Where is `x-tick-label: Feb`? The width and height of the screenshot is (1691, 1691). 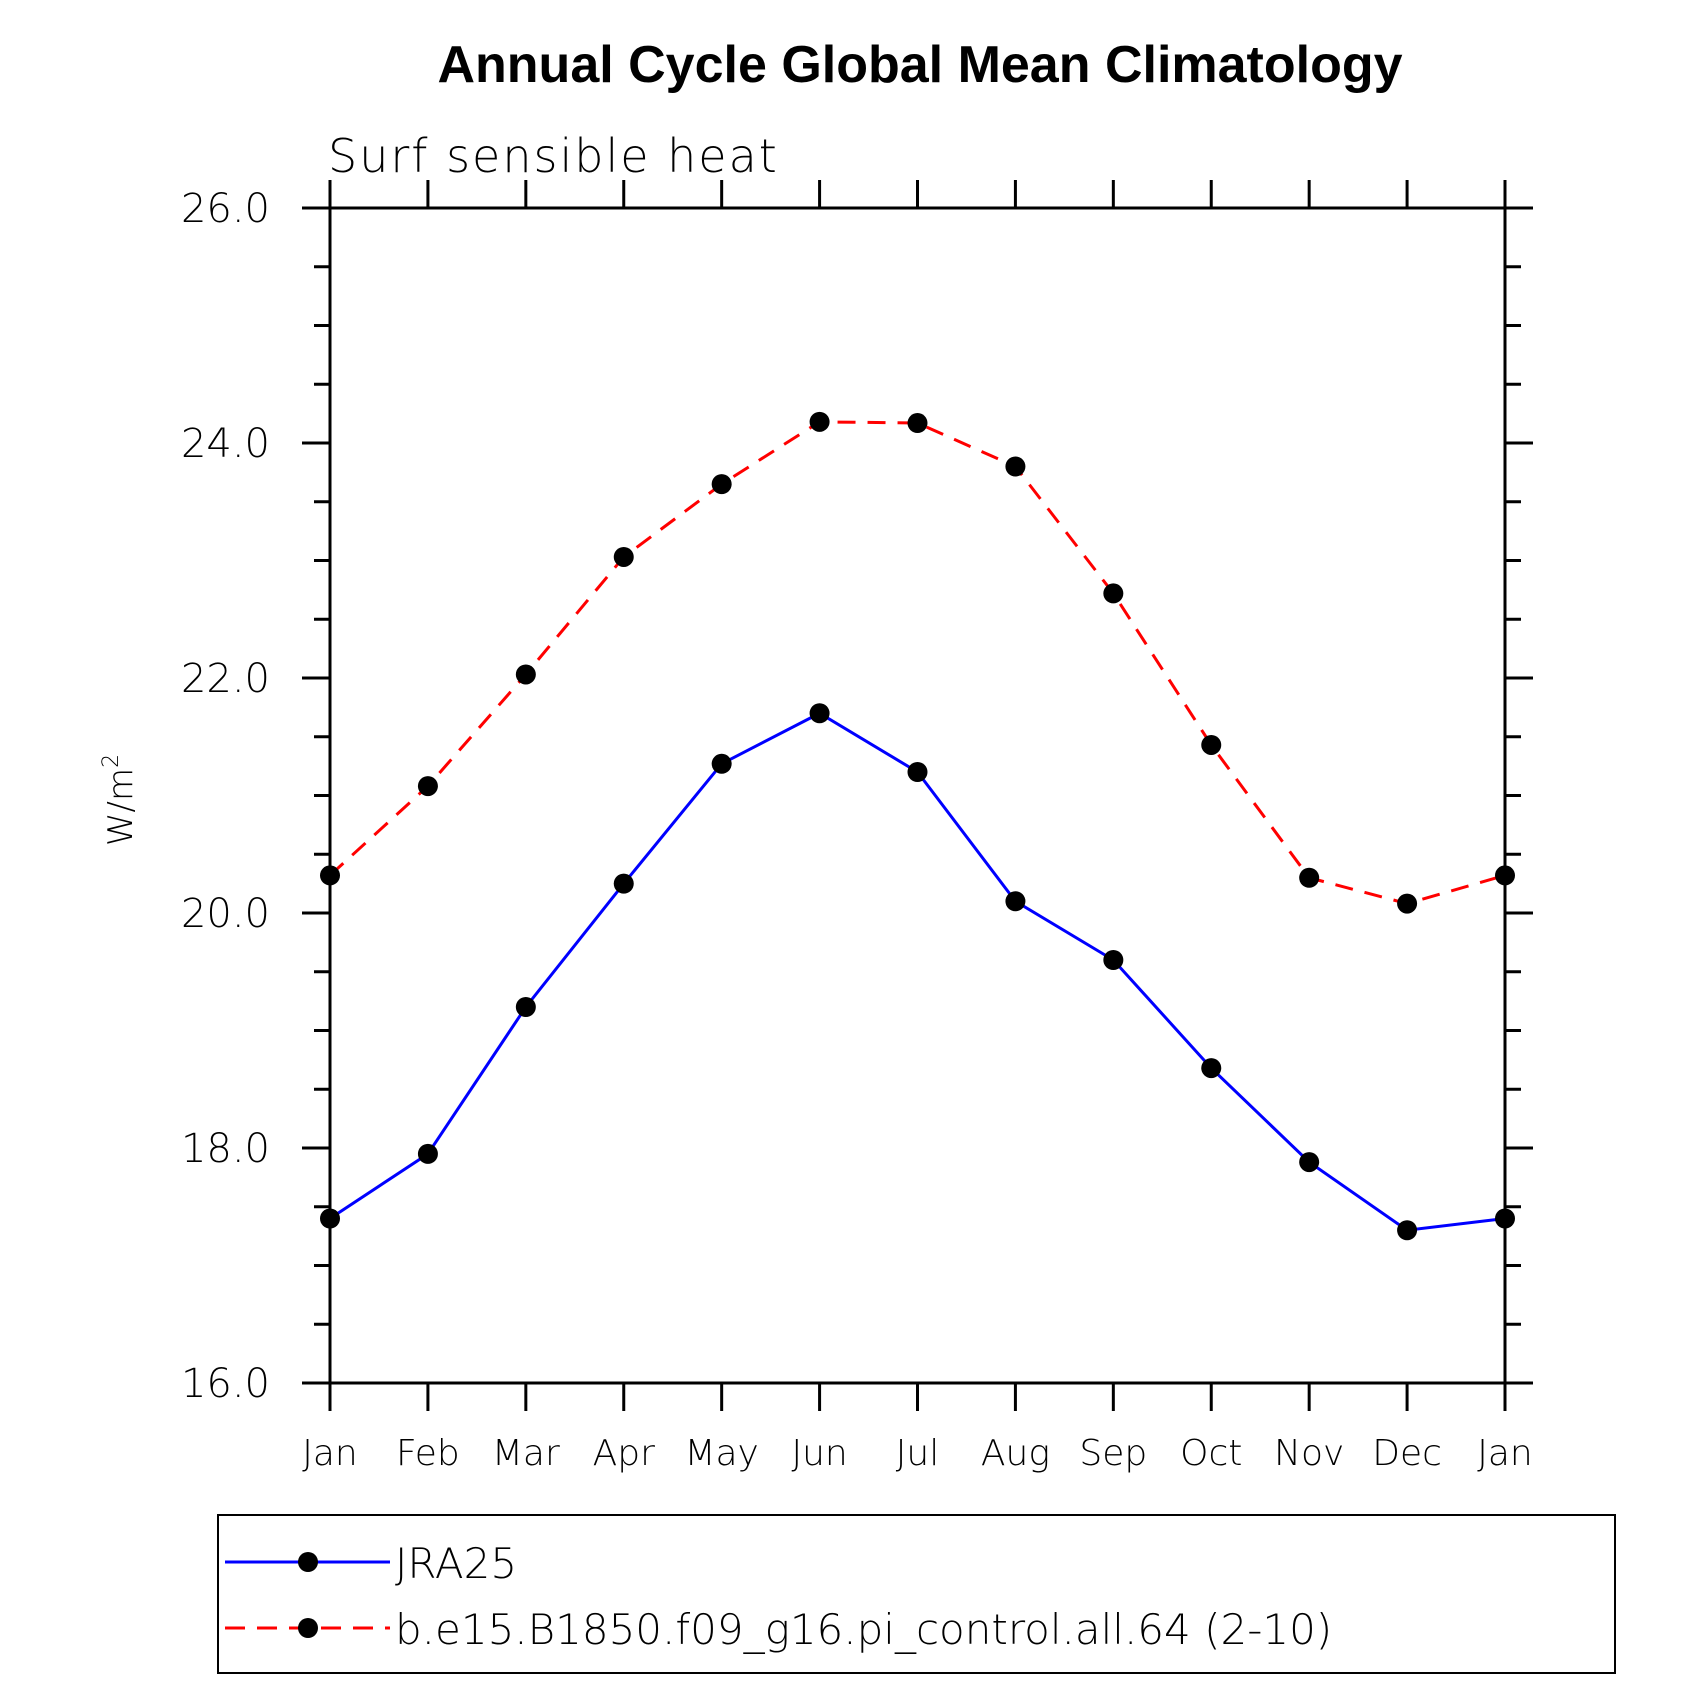 x-tick-label: Feb is located at coordinates (428, 1453).